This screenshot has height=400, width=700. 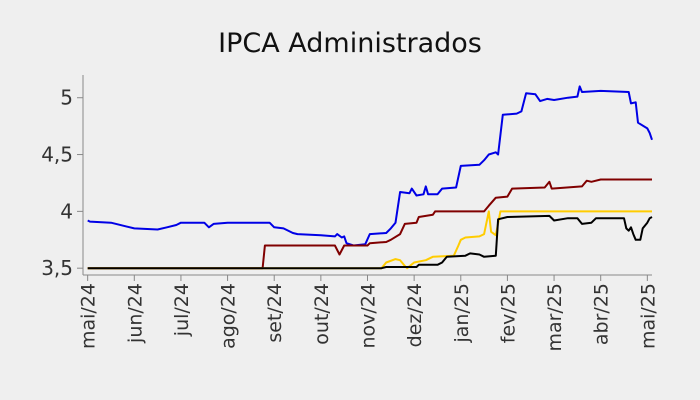 I want to click on x-tick-label: fev/25, so click(x=508, y=313).